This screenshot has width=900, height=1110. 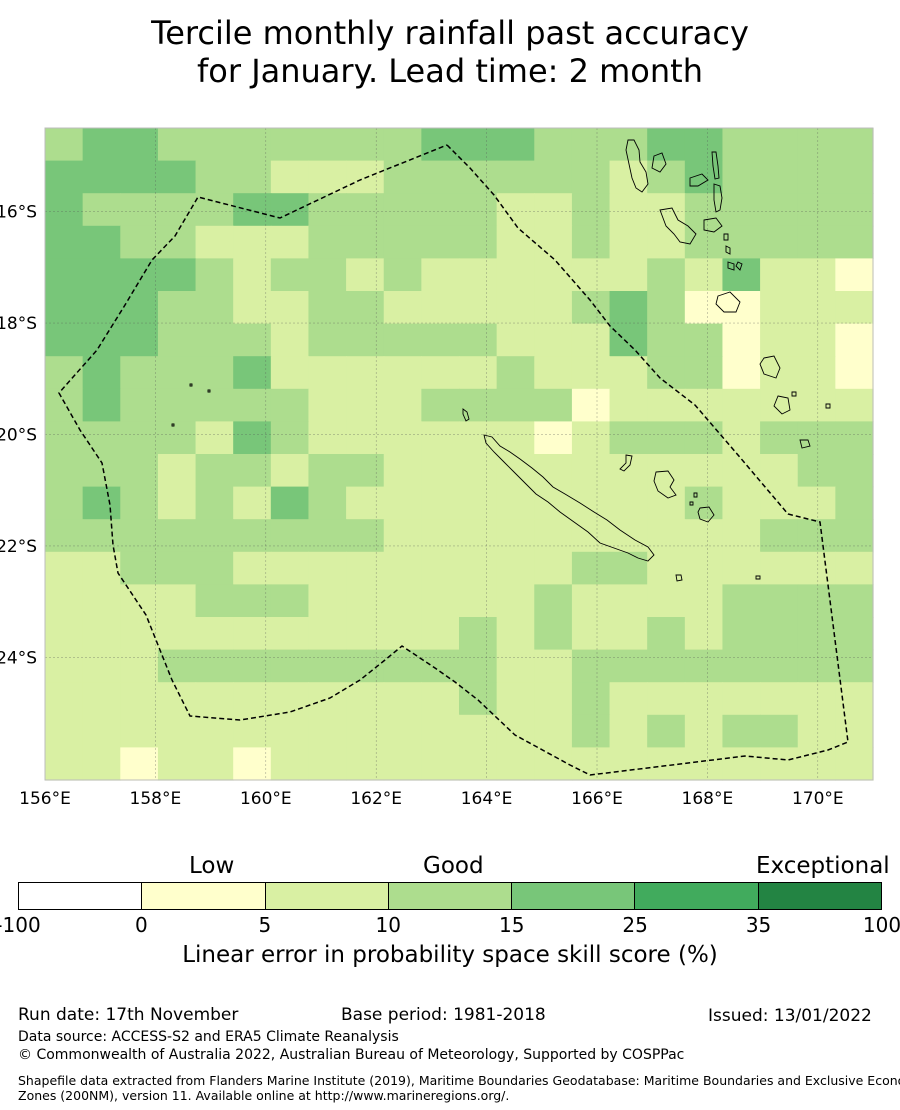 What do you see at coordinates (265, 925) in the screenshot?
I see `colorbar-tick-label: 5` at bounding box center [265, 925].